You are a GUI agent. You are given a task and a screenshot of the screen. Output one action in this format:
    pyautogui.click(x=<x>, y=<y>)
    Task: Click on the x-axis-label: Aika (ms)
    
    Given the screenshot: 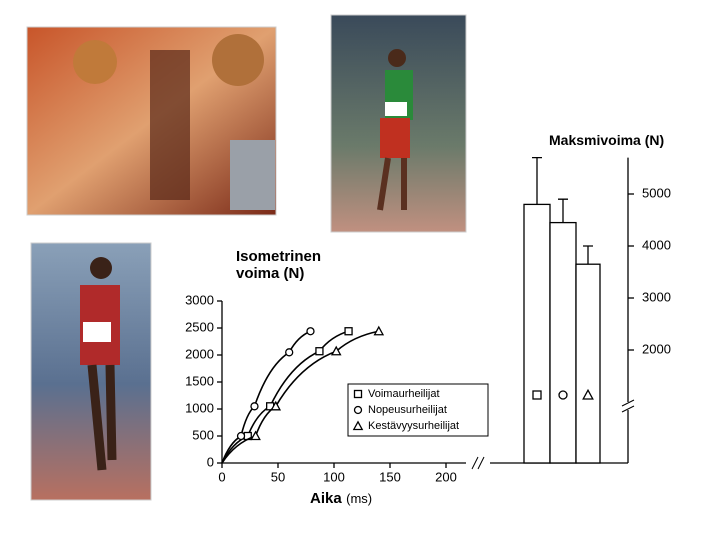 What is the action you would take?
    pyautogui.click(x=341, y=499)
    